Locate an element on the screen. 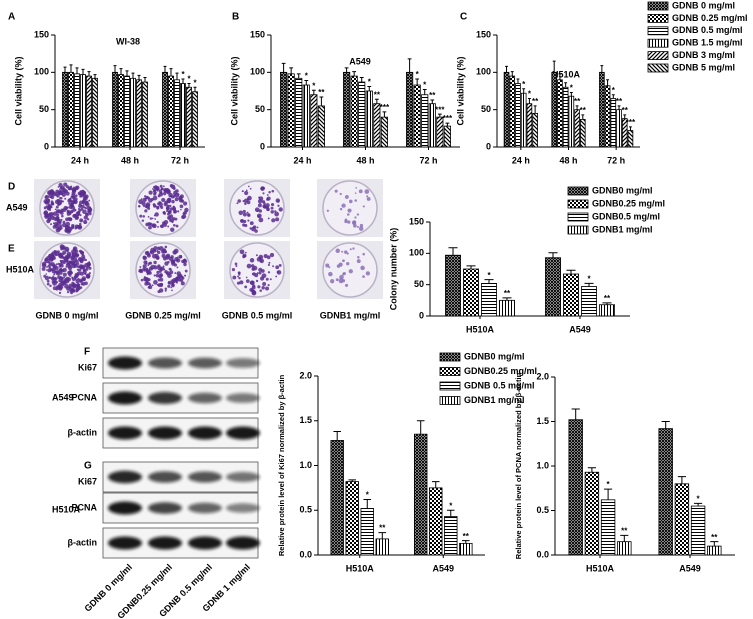  legend-label: GDNB 3 mg/ml is located at coordinates (703, 55).